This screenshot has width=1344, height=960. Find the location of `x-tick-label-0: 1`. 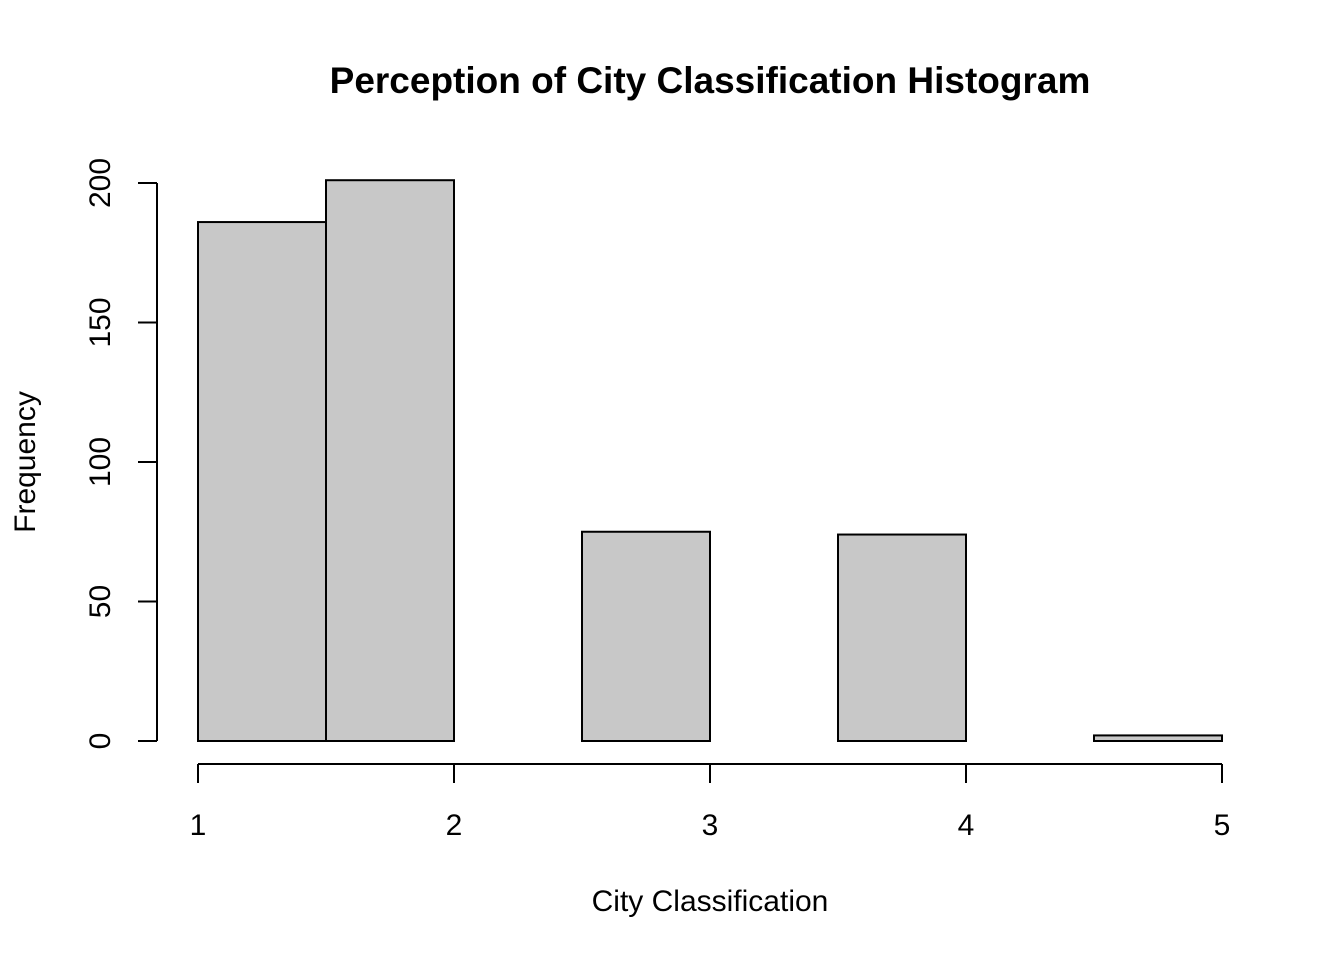

x-tick-label-0: 1 is located at coordinates (198, 825).